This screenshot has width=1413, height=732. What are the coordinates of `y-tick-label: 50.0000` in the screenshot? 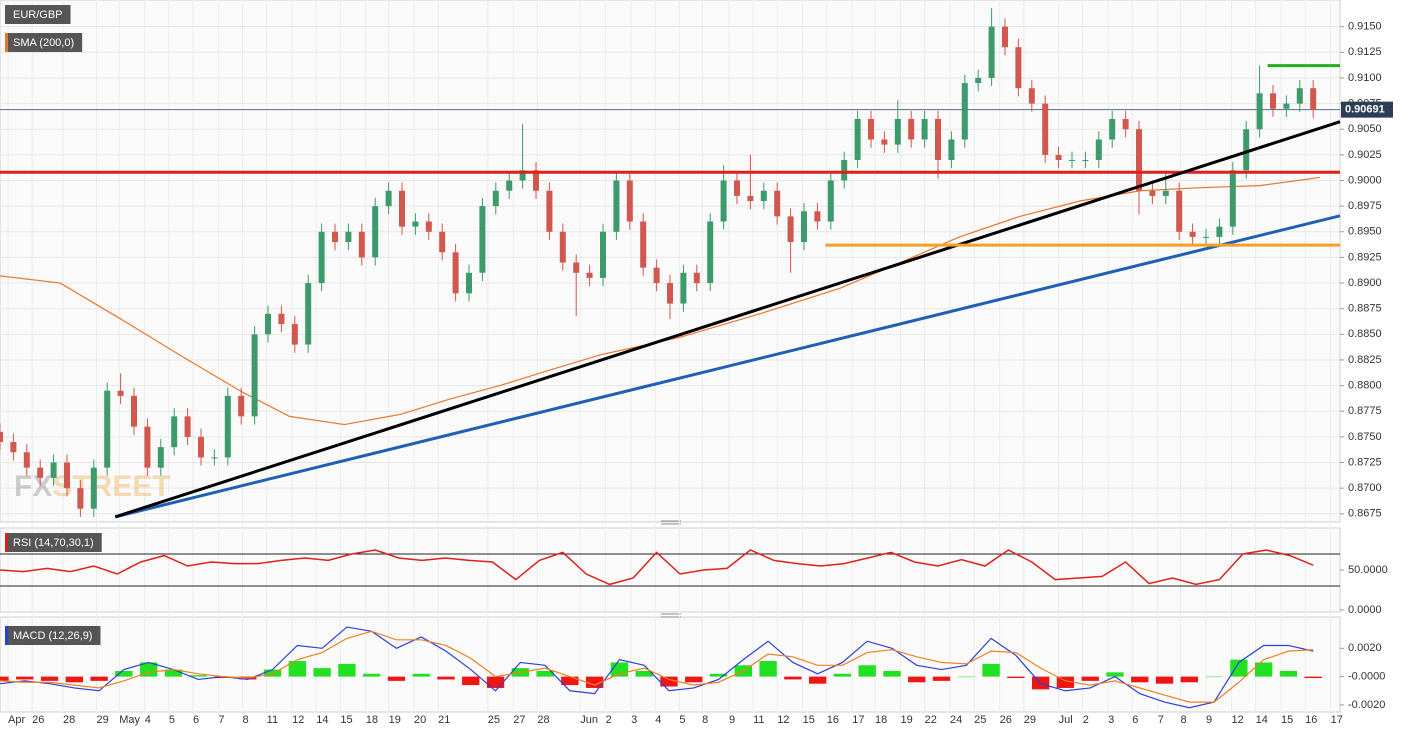 It's located at (1368, 570).